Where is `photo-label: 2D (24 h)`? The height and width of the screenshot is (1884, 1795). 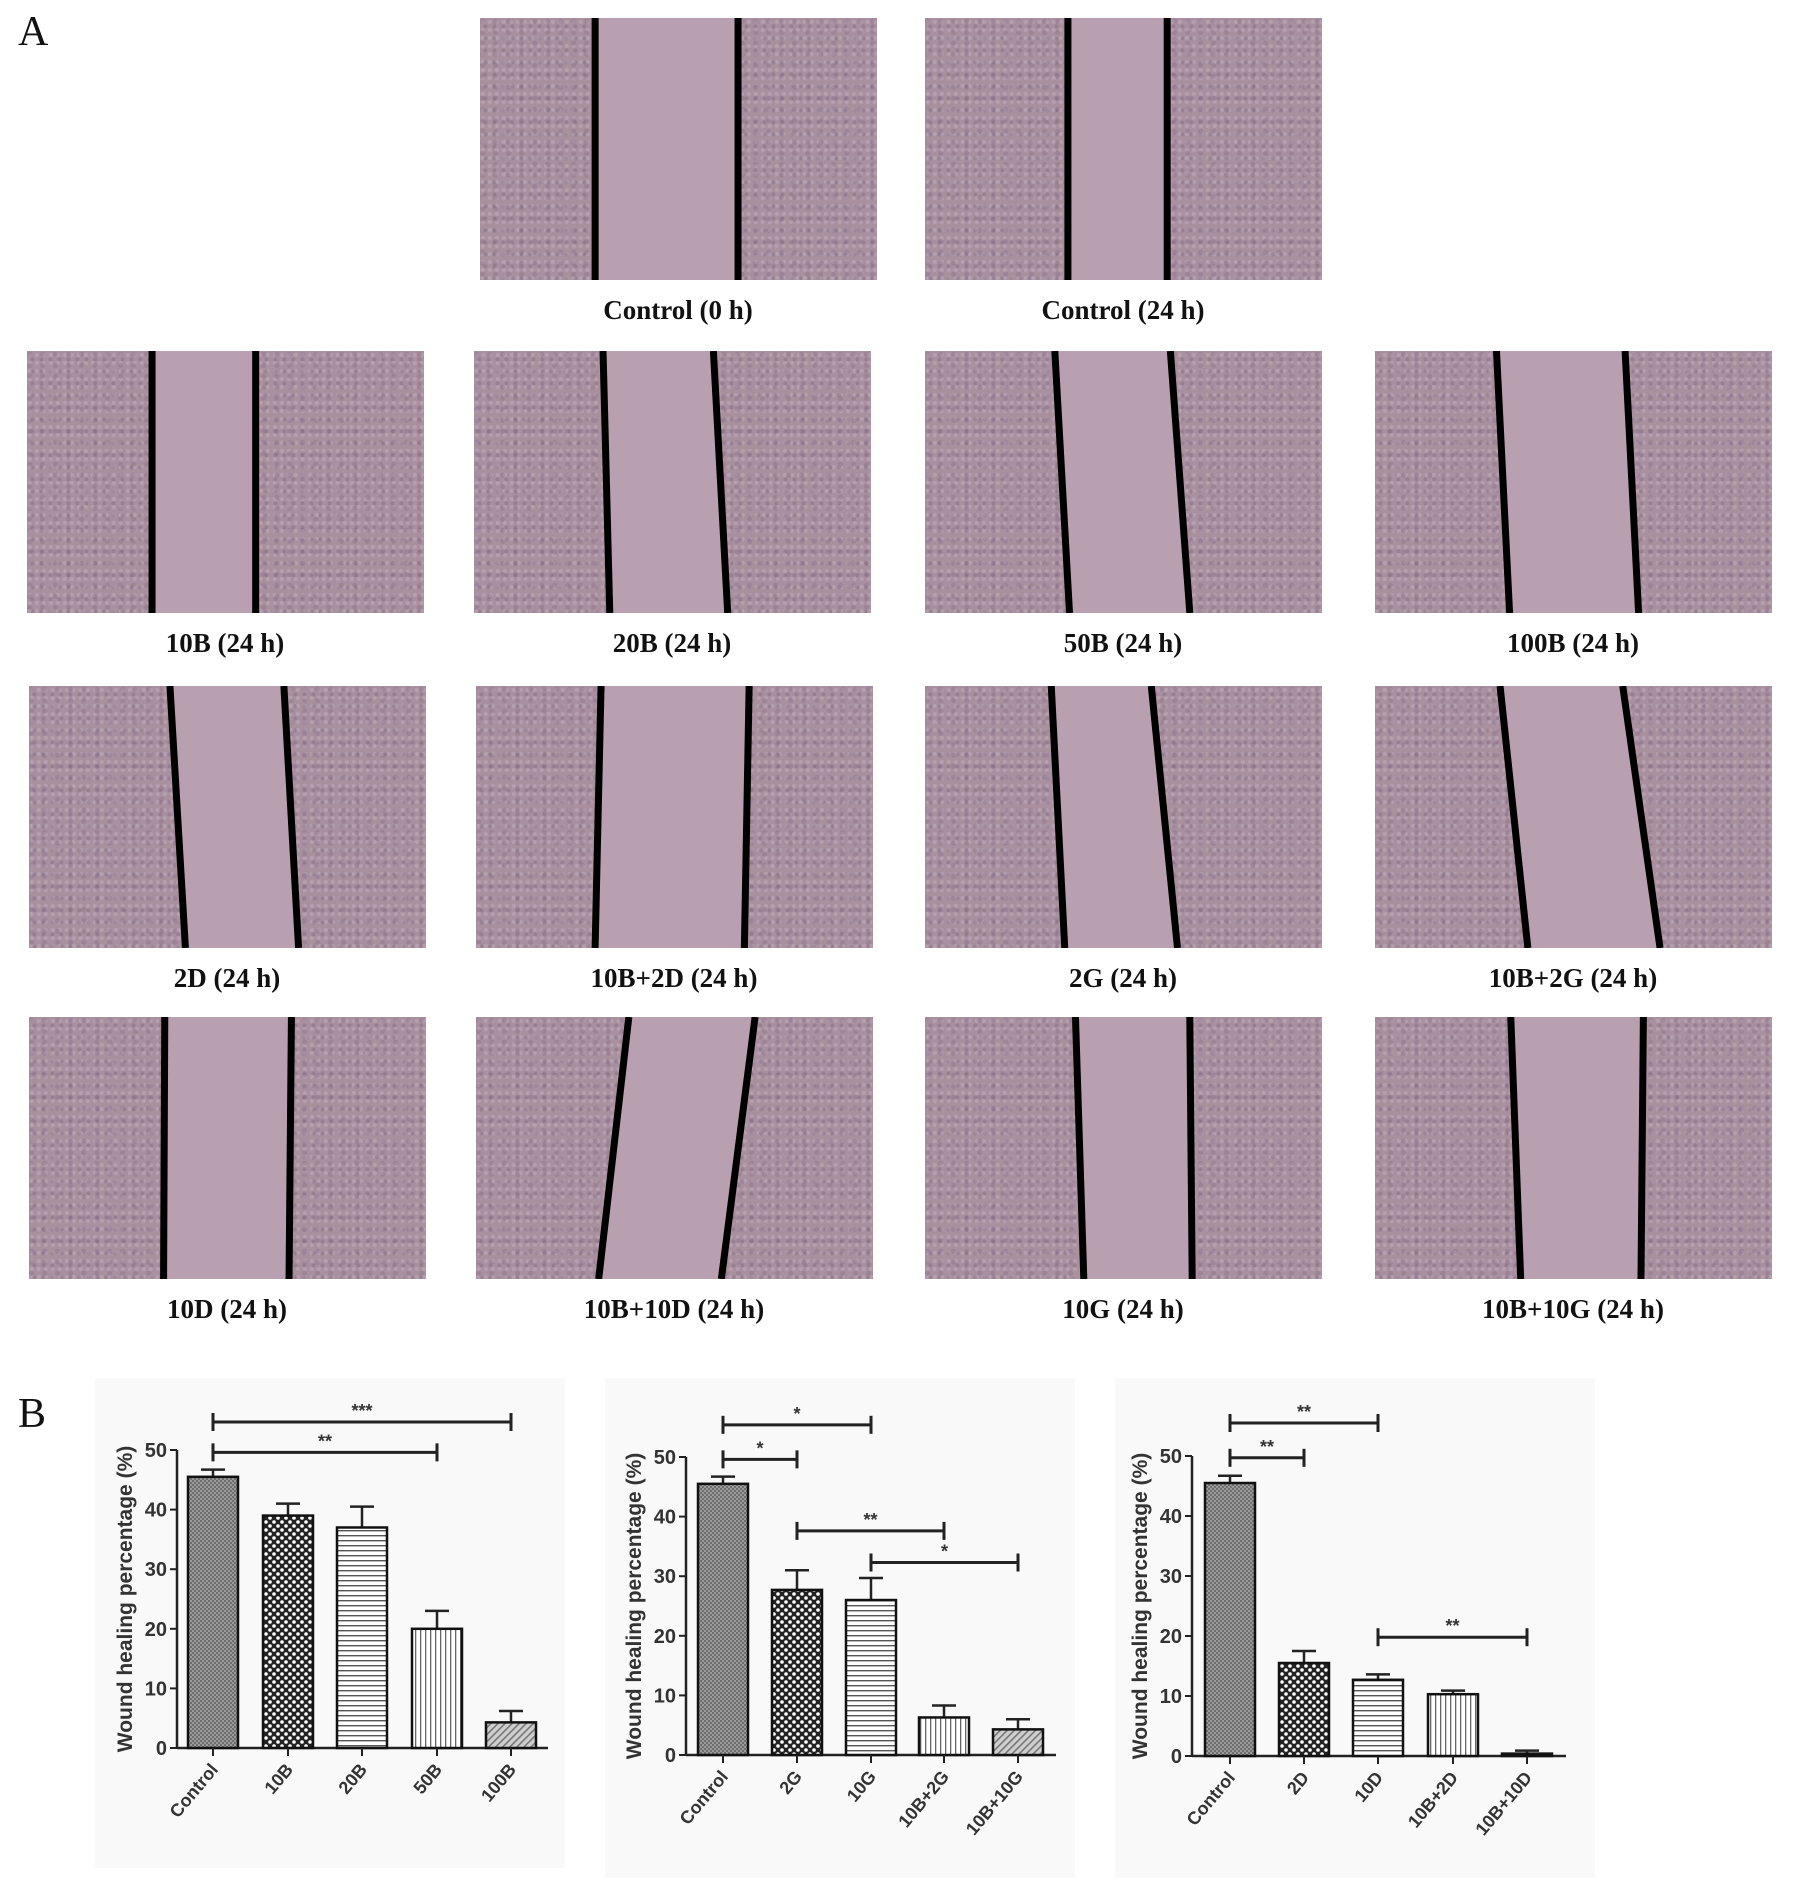
photo-label: 2D (24 h) is located at coordinates (227, 978).